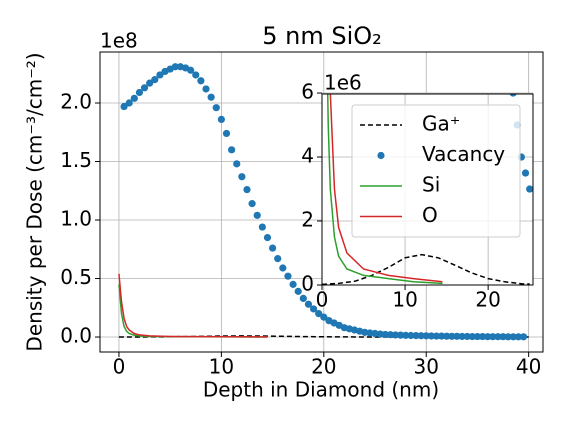 This screenshot has height=425, width=566. Describe the element at coordinates (431, 185) in the screenshot. I see `legend-label: Si` at that location.